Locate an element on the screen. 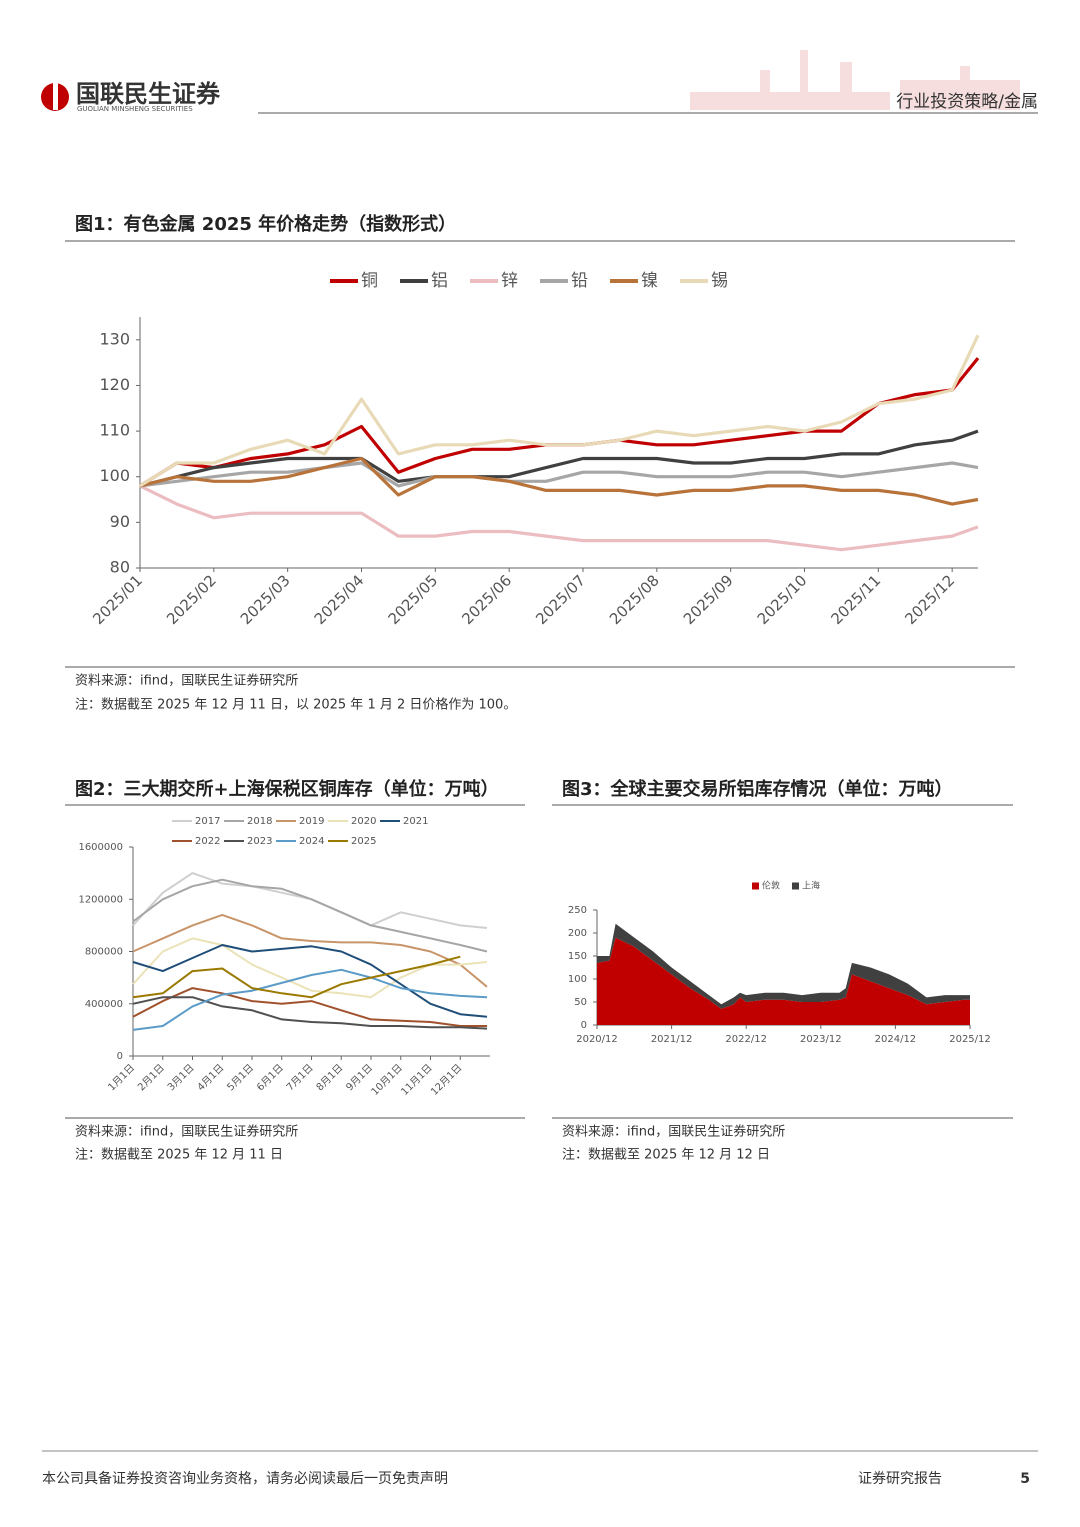 This screenshot has height=1527, width=1080. x-tick-label: 2025/04 is located at coordinates (339, 599).